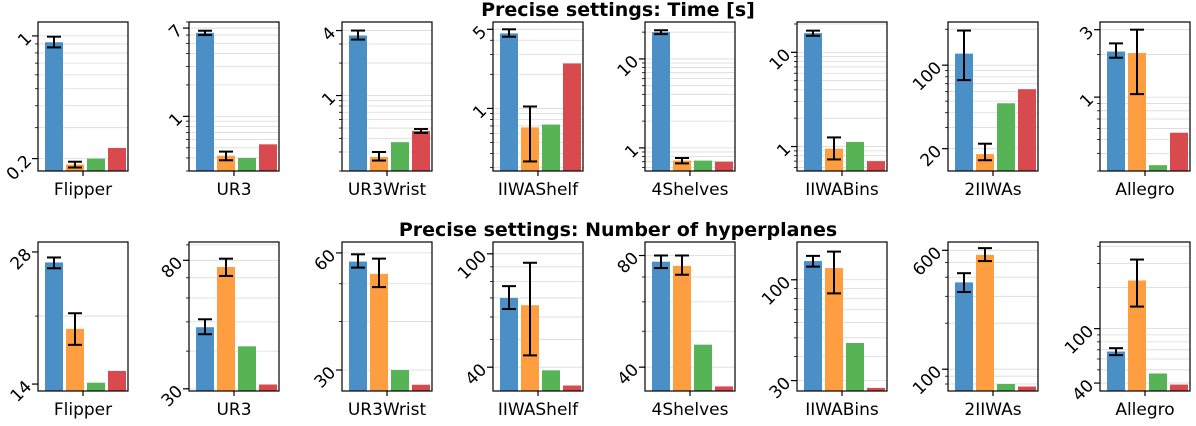 This screenshot has height=426, width=1196. I want to click on y-tick-label: 3, so click(1087, 34).